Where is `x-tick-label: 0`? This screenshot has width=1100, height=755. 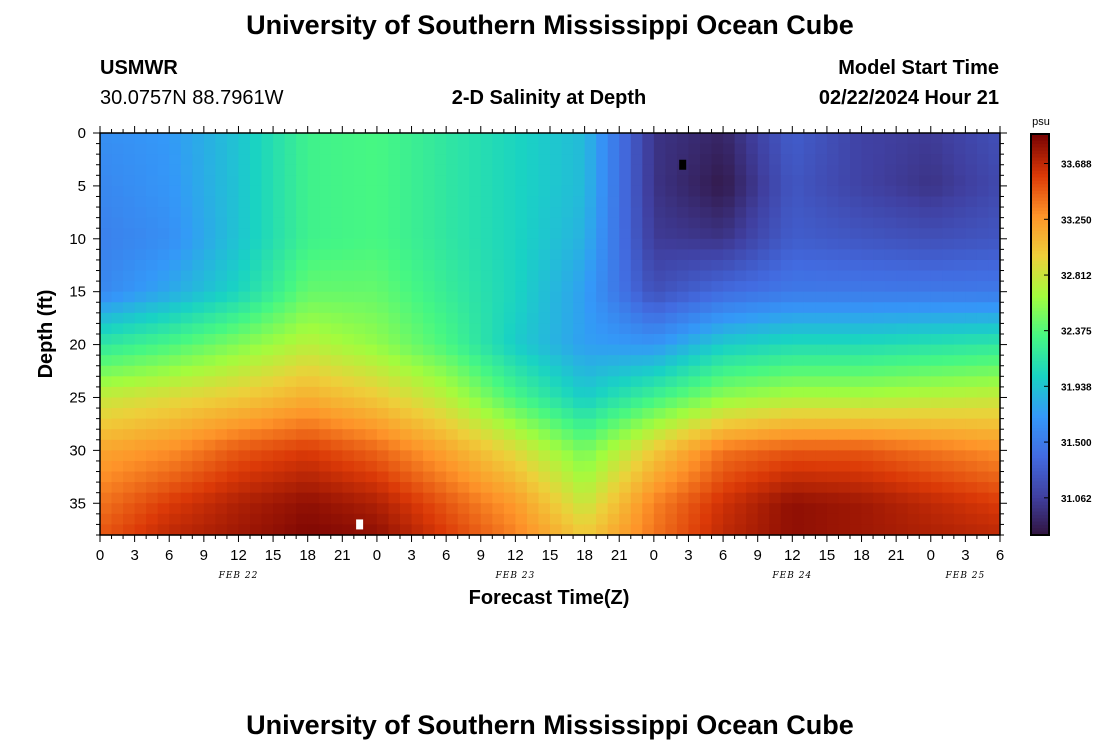
x-tick-label: 0 is located at coordinates (100, 555).